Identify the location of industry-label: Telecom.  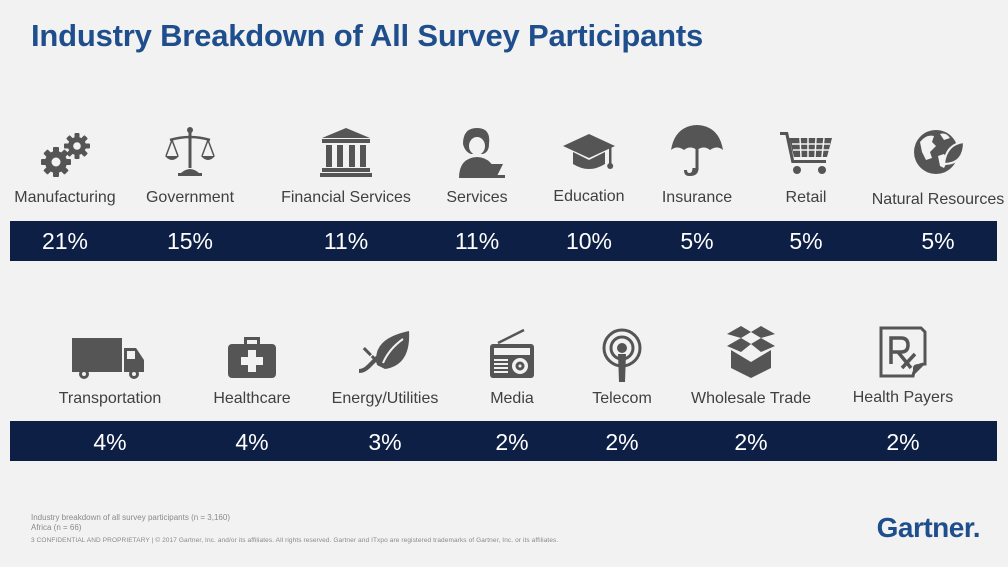
(622, 398).